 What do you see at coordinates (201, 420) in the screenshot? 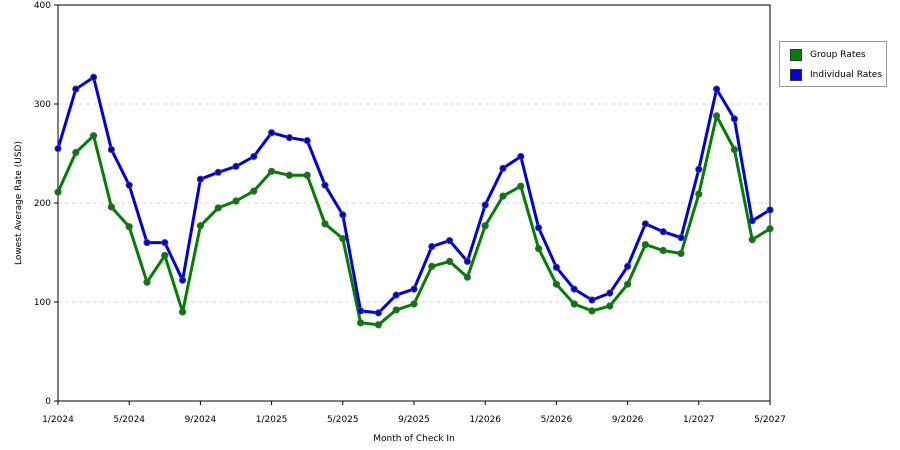
I see `x-tick-label: 9/2024` at bounding box center [201, 420].